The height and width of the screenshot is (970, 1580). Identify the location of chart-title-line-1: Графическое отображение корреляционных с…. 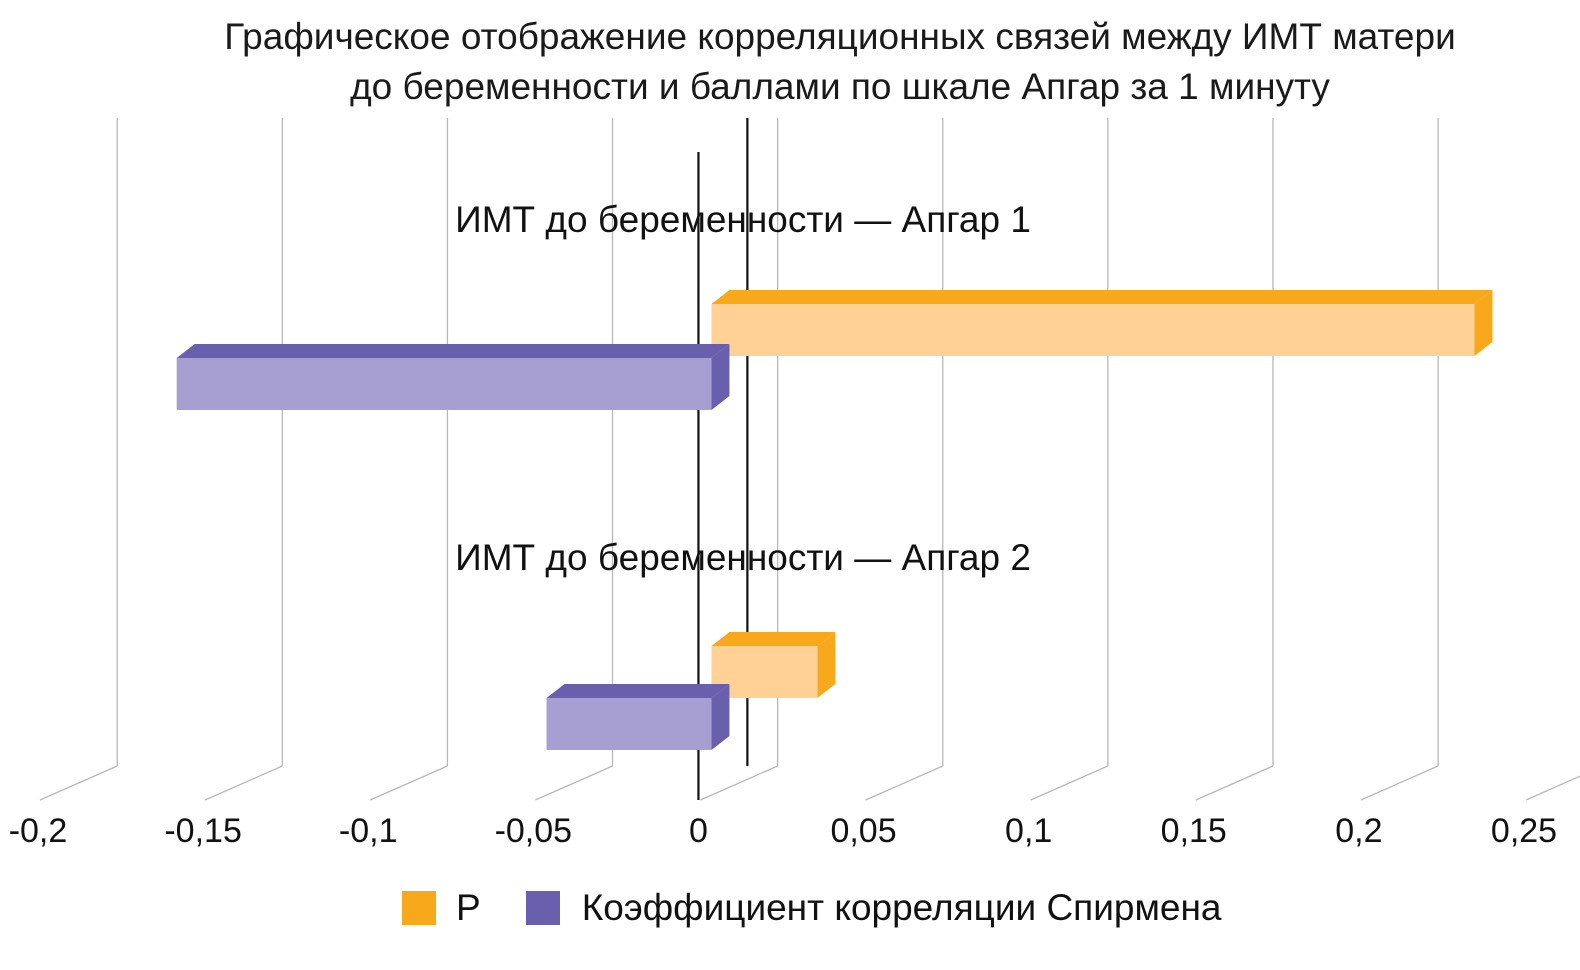
(840, 36).